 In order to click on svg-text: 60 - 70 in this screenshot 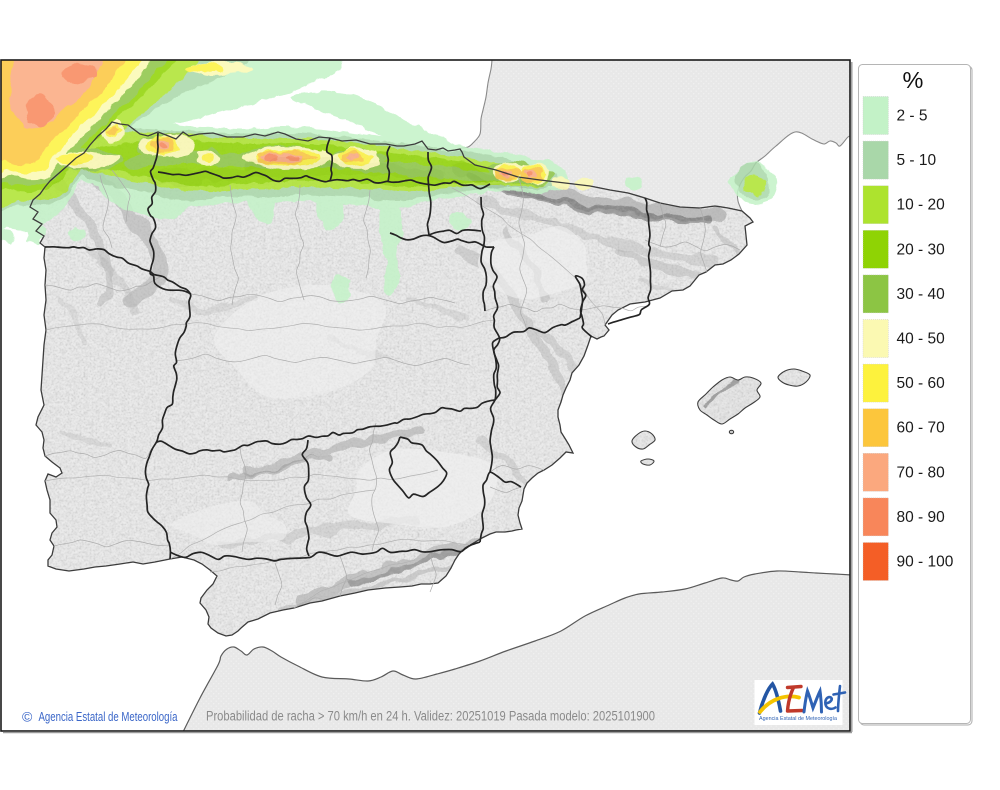, I will do `click(921, 428)`.